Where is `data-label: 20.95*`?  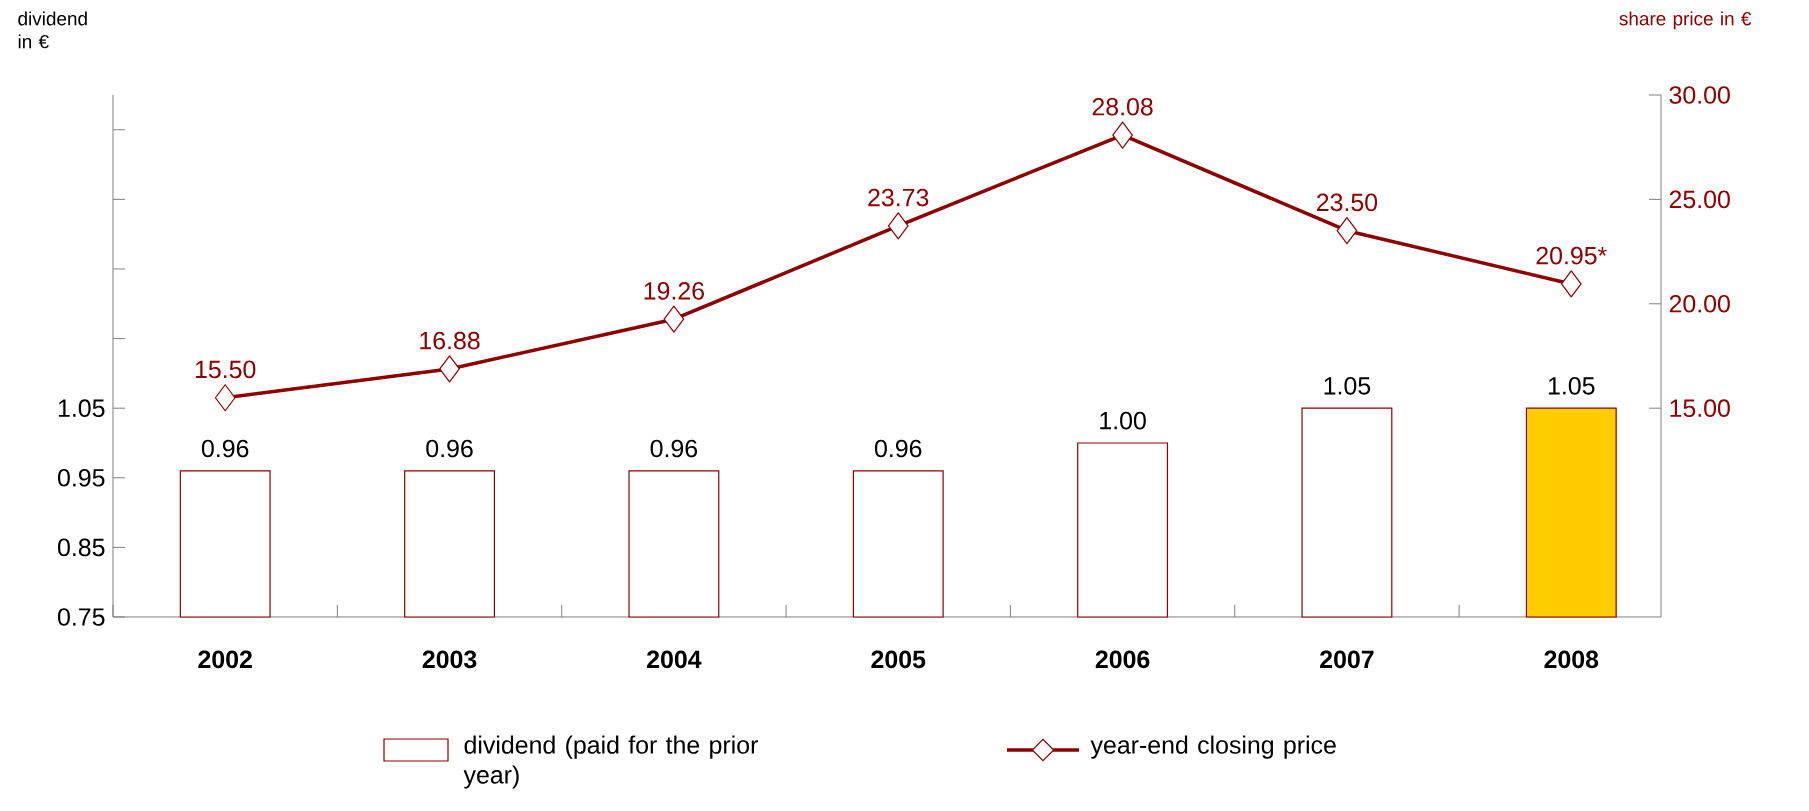 data-label: 20.95* is located at coordinates (1571, 255).